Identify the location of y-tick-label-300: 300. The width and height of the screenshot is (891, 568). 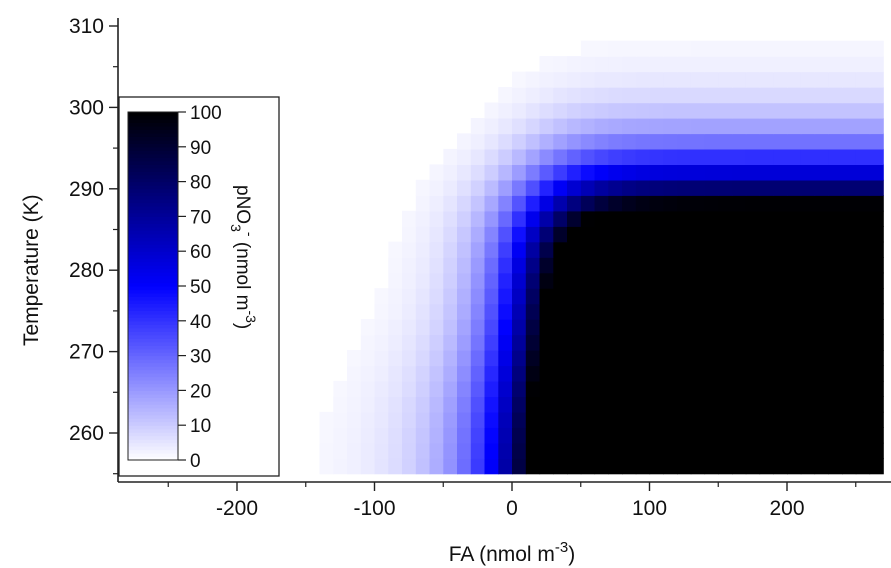
(86, 107).